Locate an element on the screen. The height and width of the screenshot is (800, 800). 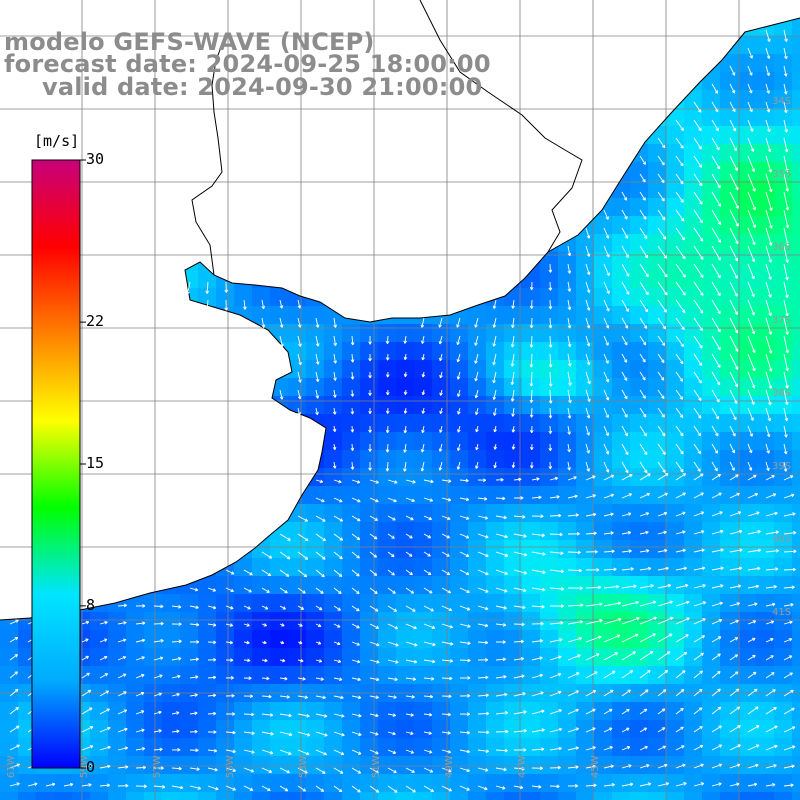
longitude-label: 53W is located at coordinates (303, 766).